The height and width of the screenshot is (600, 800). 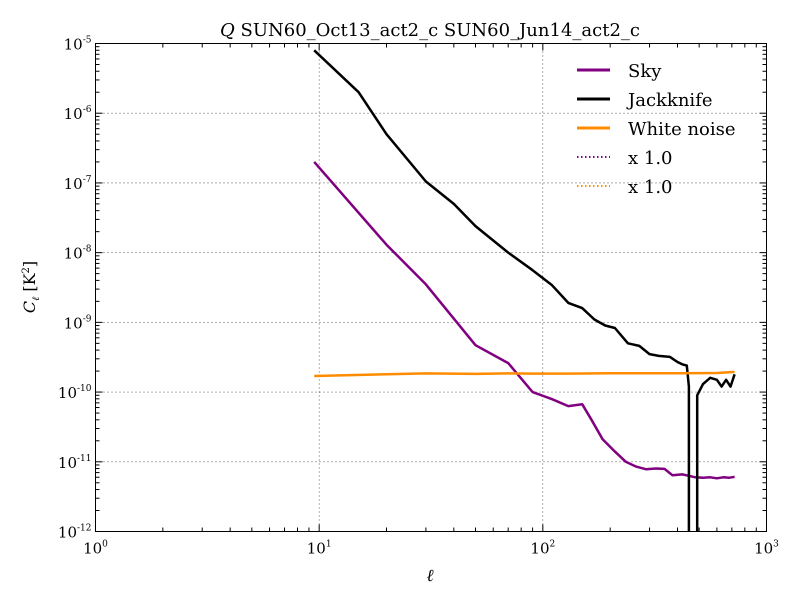 I want to click on x-tick-label: 102, so click(x=542, y=549).